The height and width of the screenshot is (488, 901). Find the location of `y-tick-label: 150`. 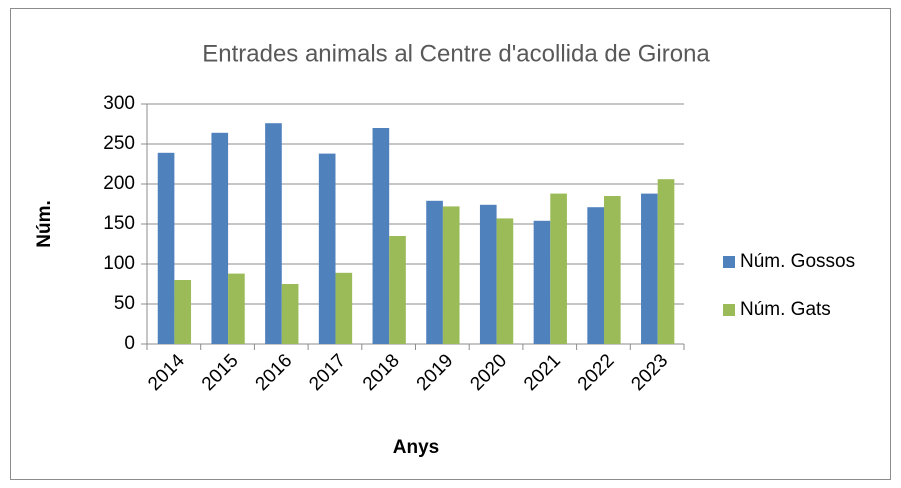

y-tick-label: 150 is located at coordinates (119, 223).